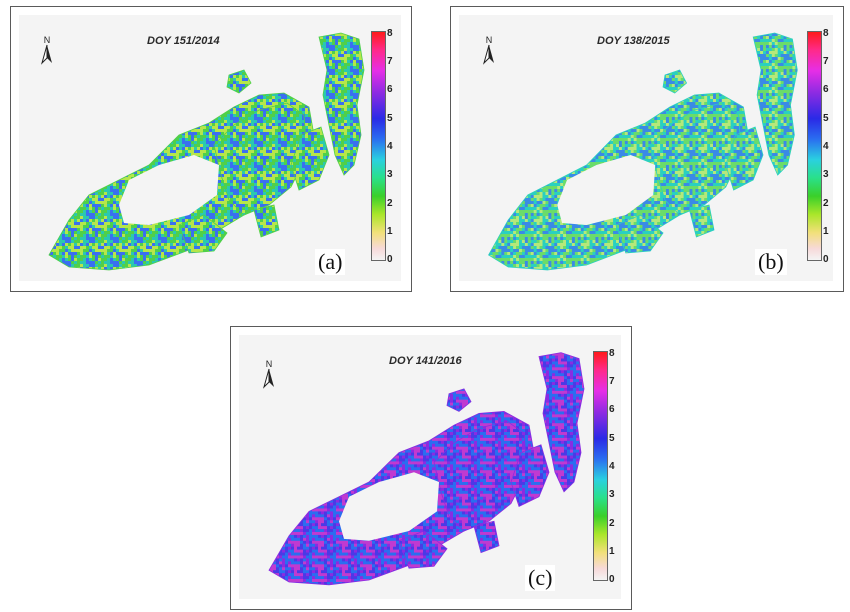 The image size is (850, 612). What do you see at coordinates (814, 146) in the screenshot?
I see `colorbar-b` at bounding box center [814, 146].